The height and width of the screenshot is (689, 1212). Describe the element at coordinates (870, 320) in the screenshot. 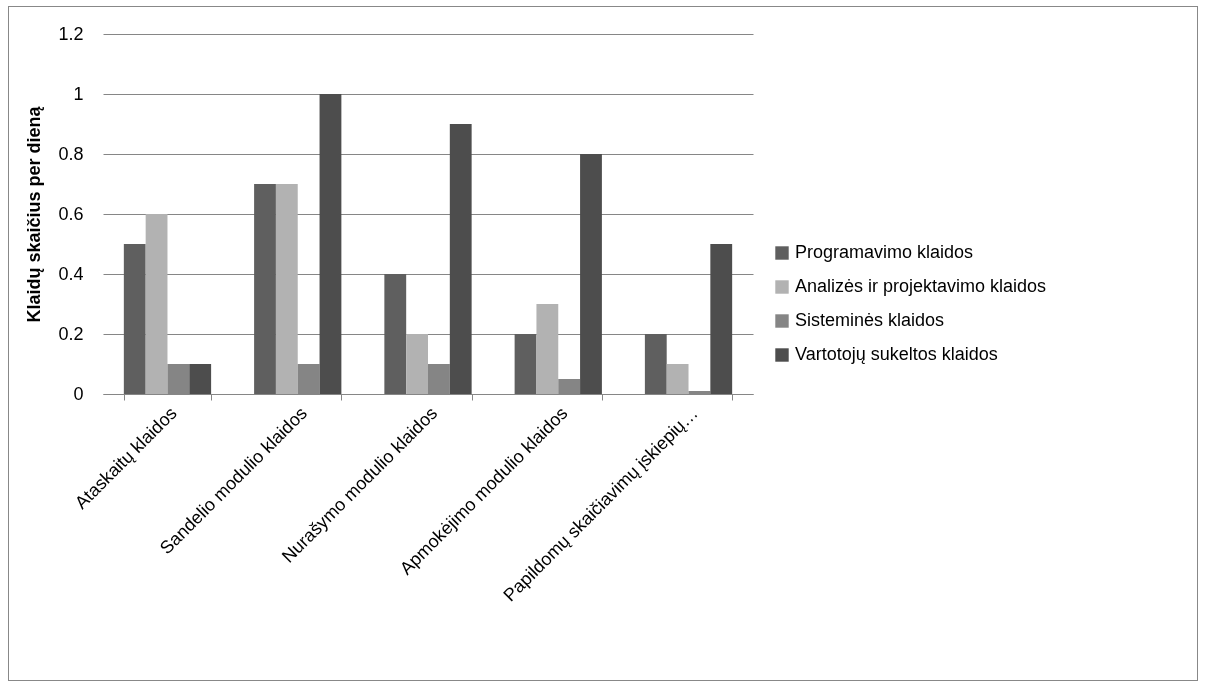

I see `legend-label: Sisteminės klaidos` at that location.